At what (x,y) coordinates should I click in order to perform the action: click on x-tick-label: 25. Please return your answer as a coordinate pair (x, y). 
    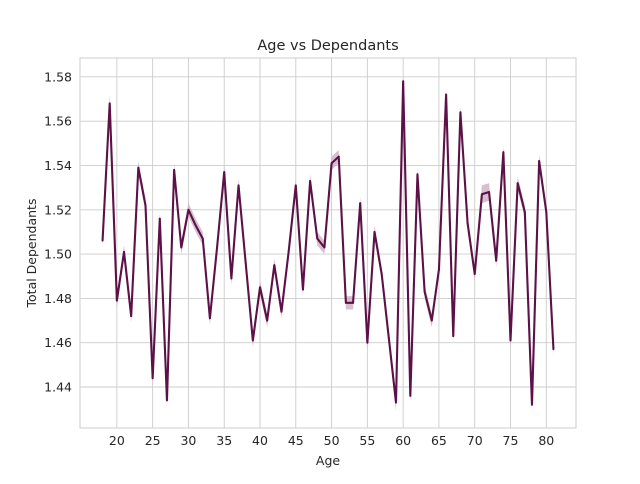
    Looking at the image, I should click on (153, 440).